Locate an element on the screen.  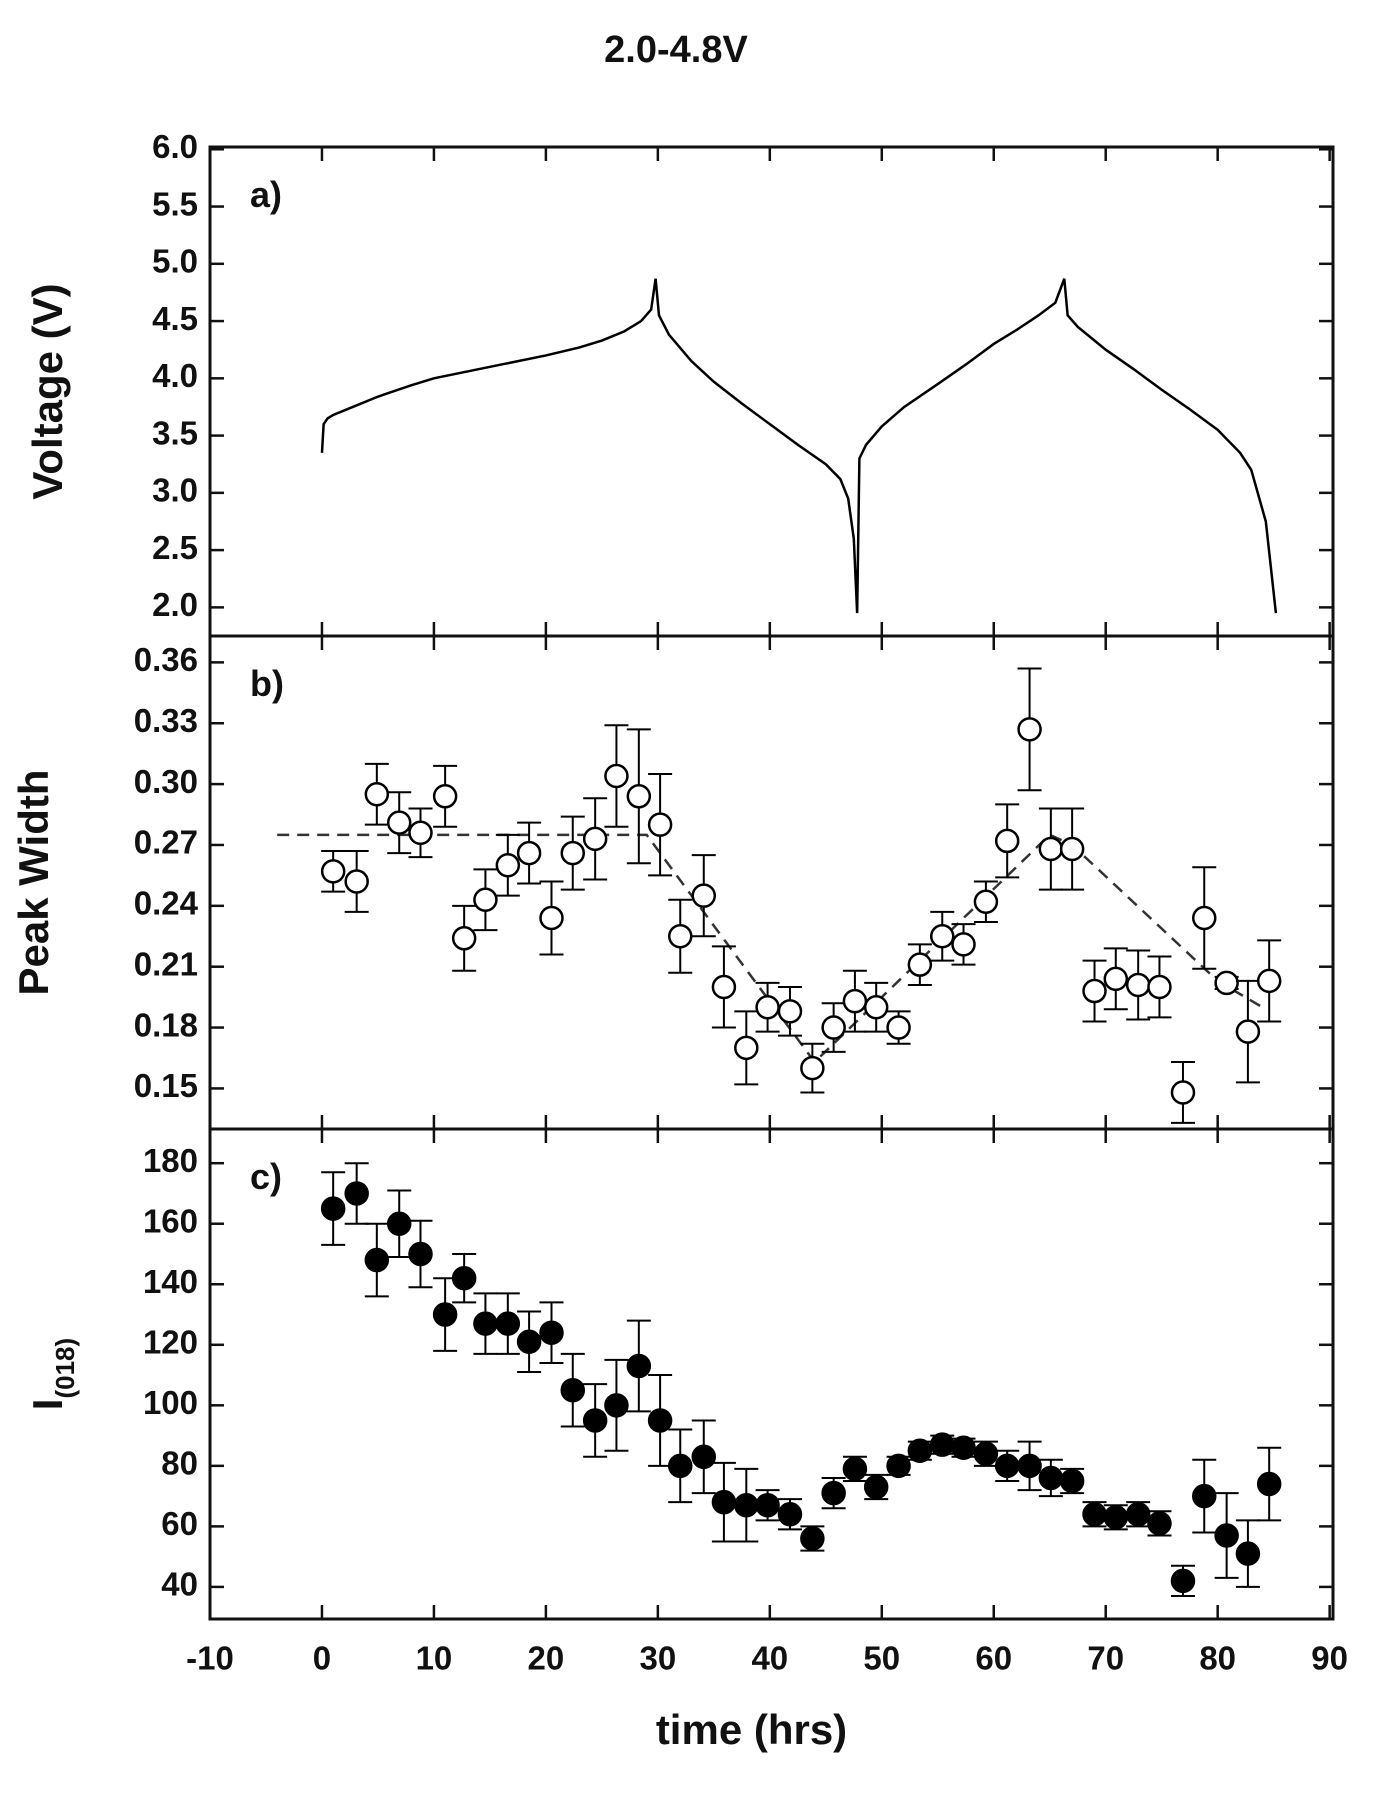
y-axis-label: Voltage (V) is located at coordinates (47, 391).